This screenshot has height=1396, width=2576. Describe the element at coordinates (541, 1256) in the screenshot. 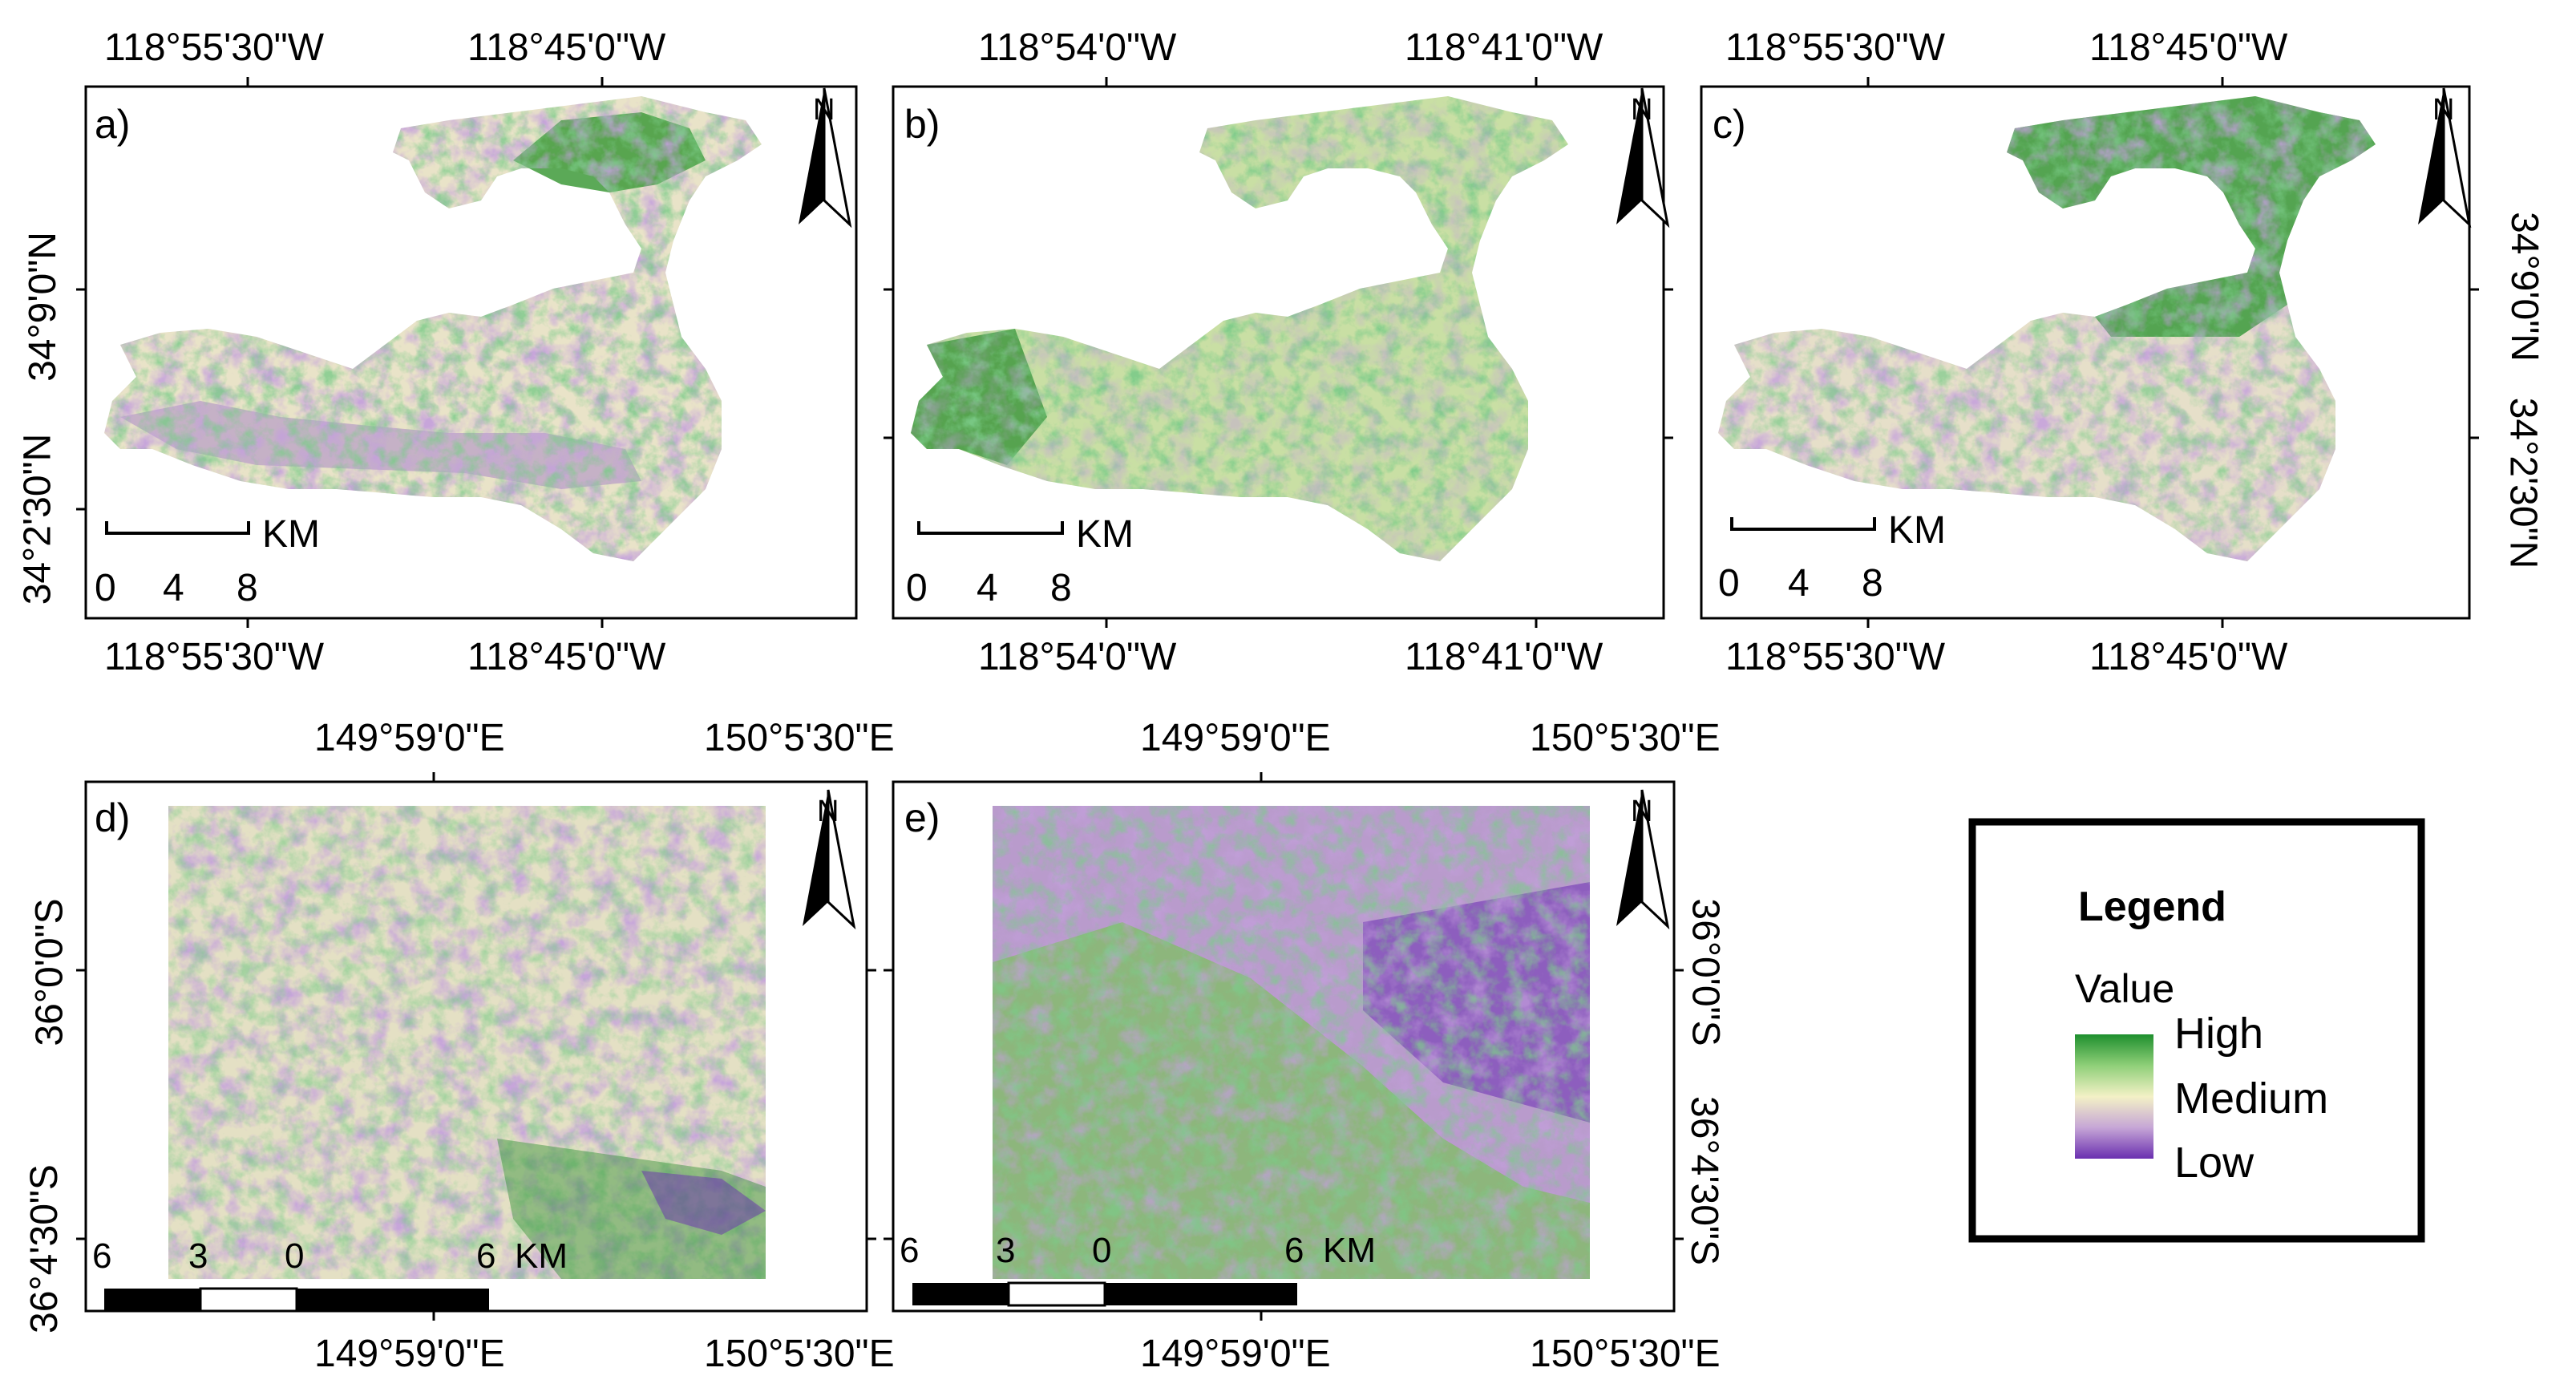

I see `scalebar-d-unit: KM` at that location.